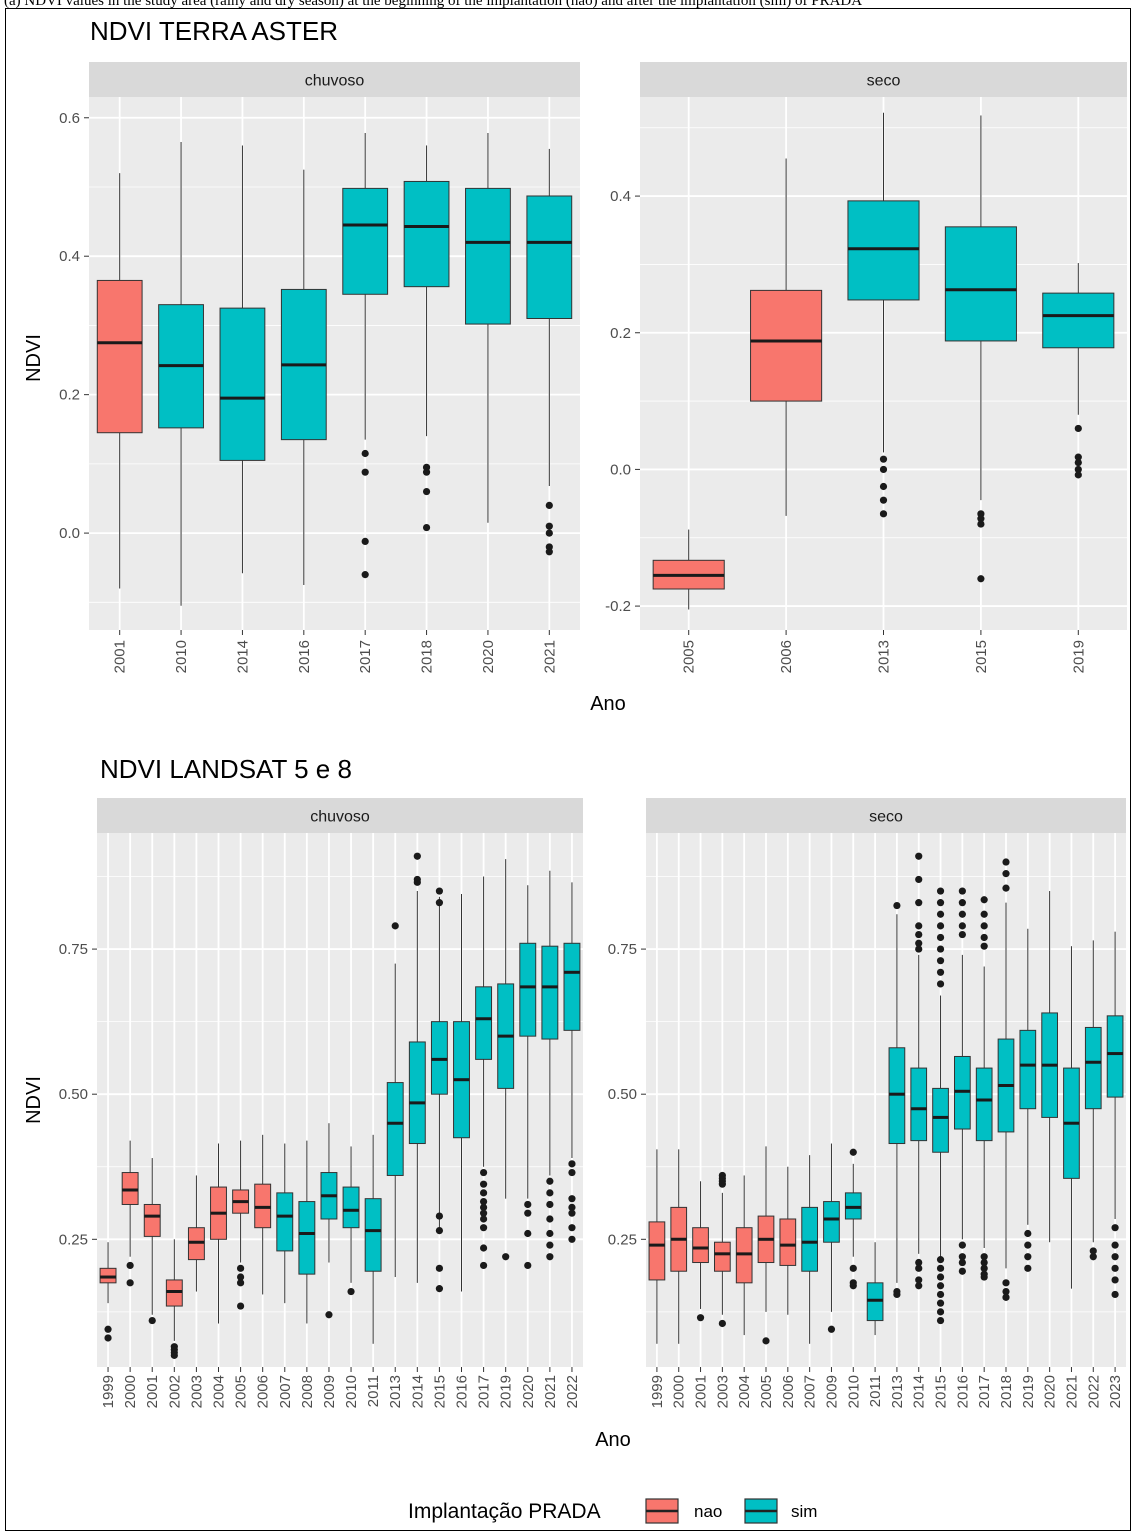 The image size is (1136, 1533). Describe the element at coordinates (572, 1062) in the screenshot. I see `box-landsat-chuvoso-2022` at that location.